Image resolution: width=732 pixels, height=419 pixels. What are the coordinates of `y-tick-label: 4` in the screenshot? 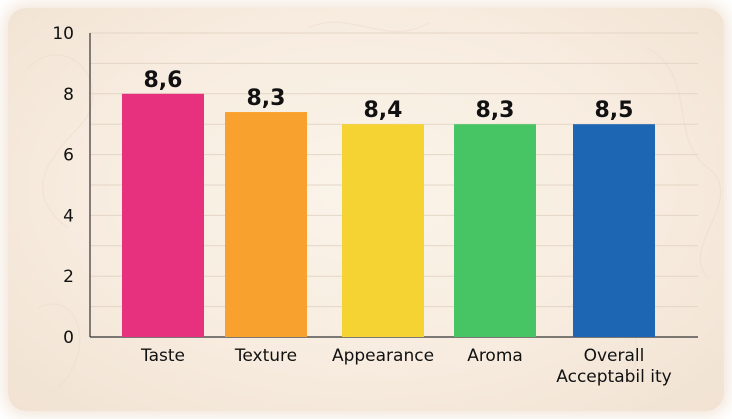 It's located at (68, 216).